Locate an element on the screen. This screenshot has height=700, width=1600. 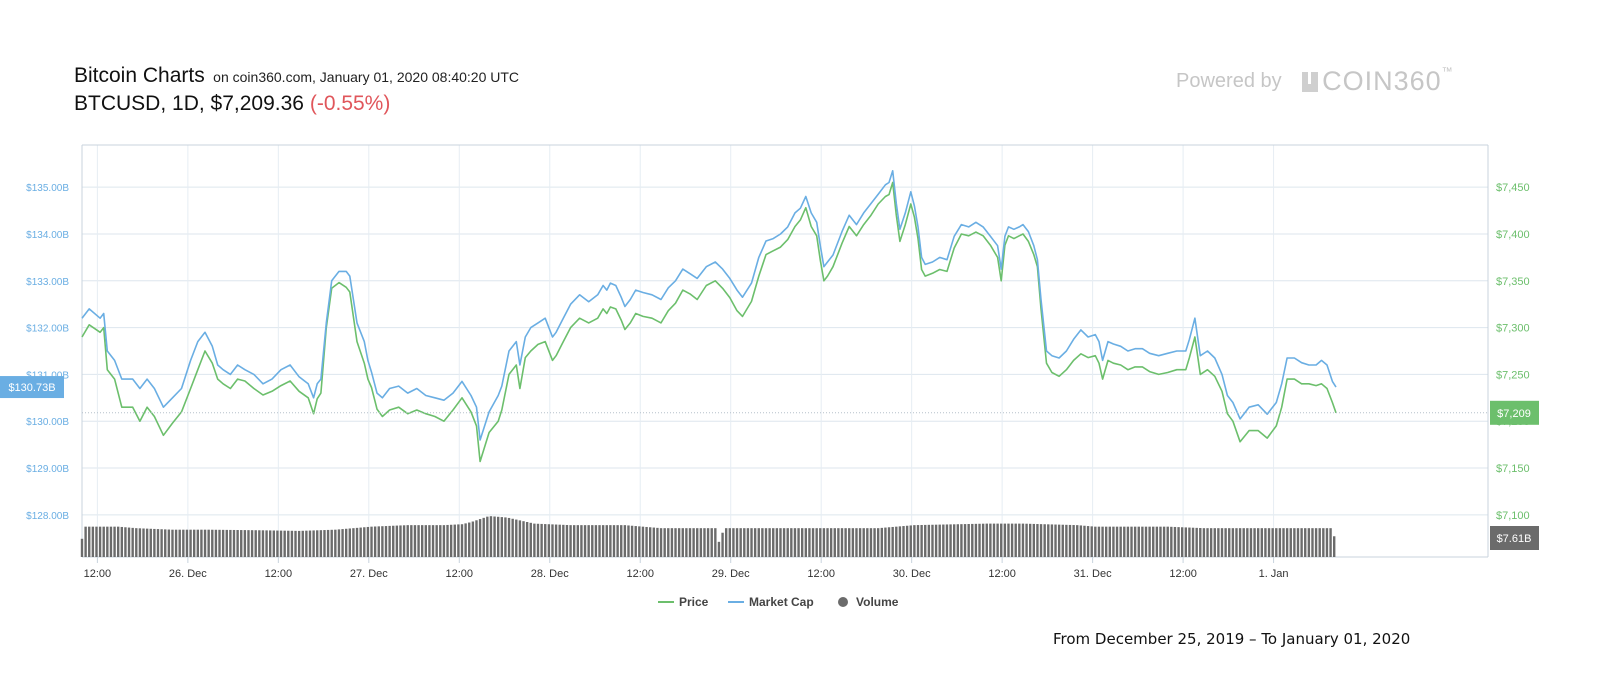
x-axis-tick-label: 1. Jan is located at coordinates (1274, 574).